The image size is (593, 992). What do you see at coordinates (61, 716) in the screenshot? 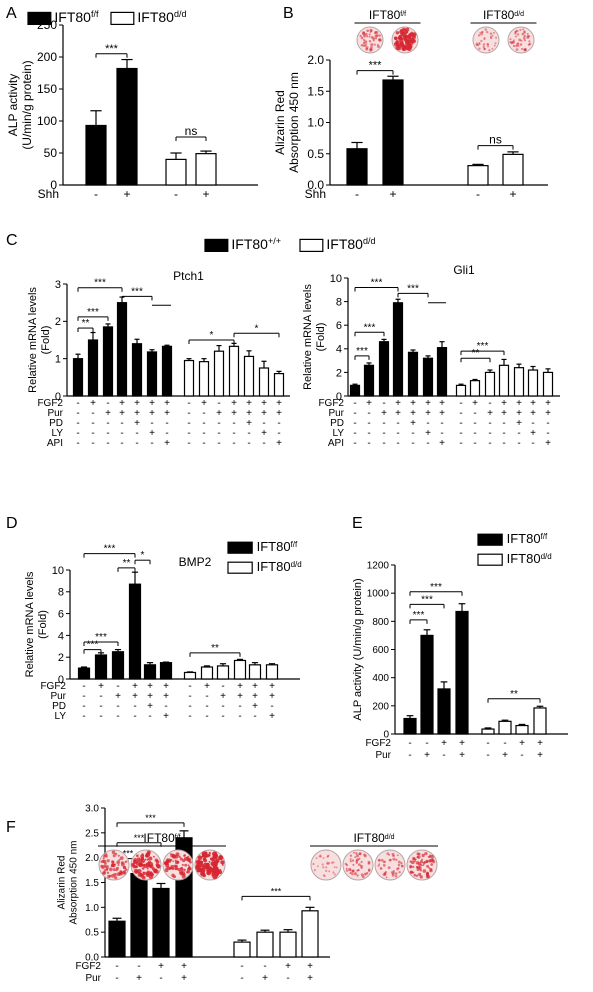
I see `treatment-label: LY` at bounding box center [61, 716].